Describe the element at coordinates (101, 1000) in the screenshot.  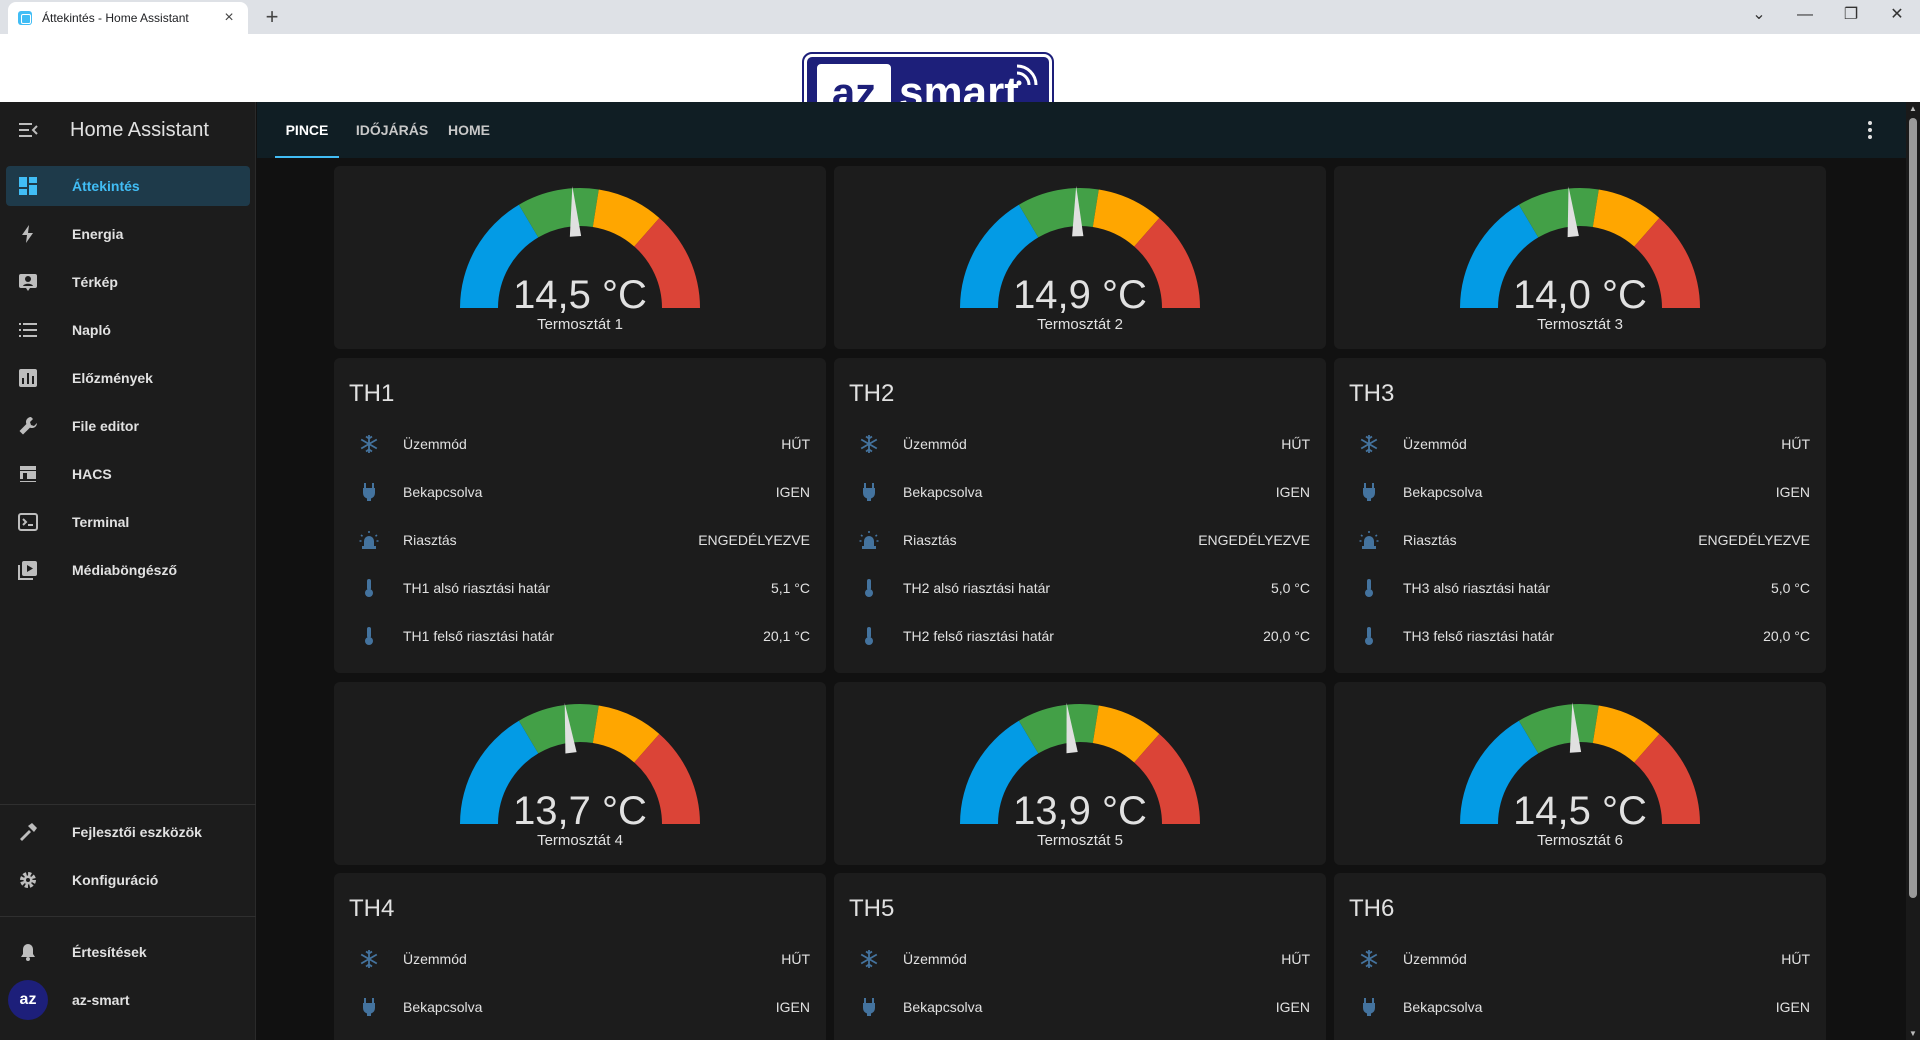
I see `user-name: az-smart` at that location.